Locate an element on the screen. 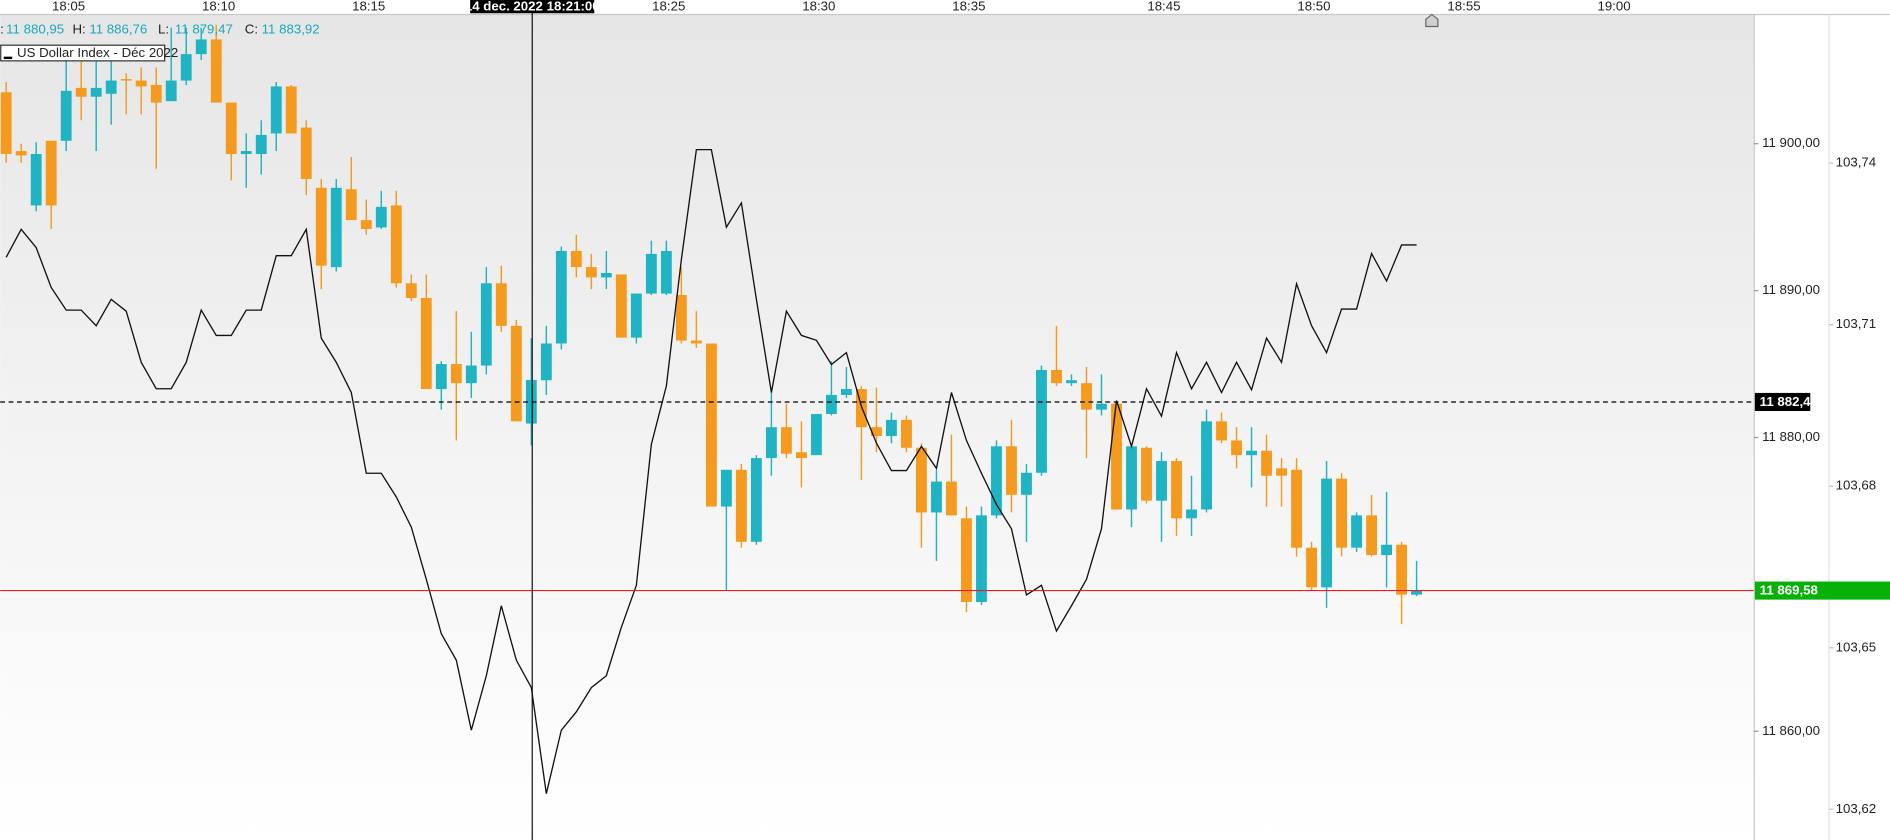 The width and height of the screenshot is (1890, 840). header-label: : is located at coordinates (2, 29).